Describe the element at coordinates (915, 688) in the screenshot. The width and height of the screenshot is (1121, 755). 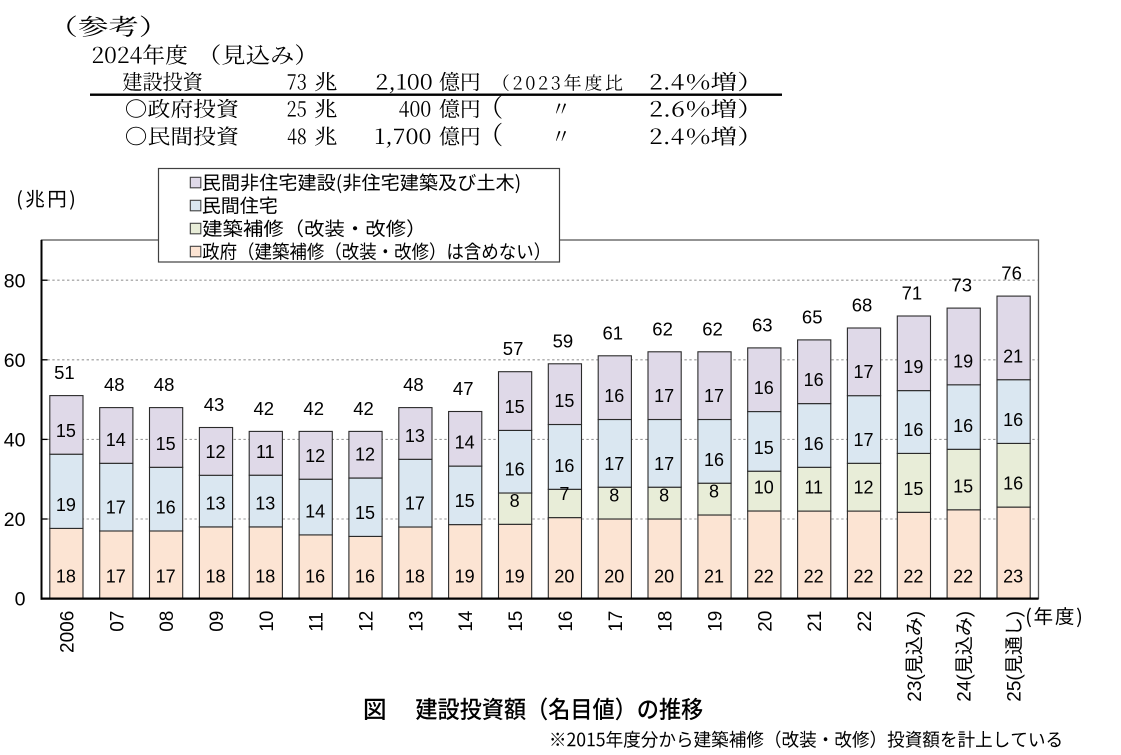
I see `svg-text: 23(` at that location.